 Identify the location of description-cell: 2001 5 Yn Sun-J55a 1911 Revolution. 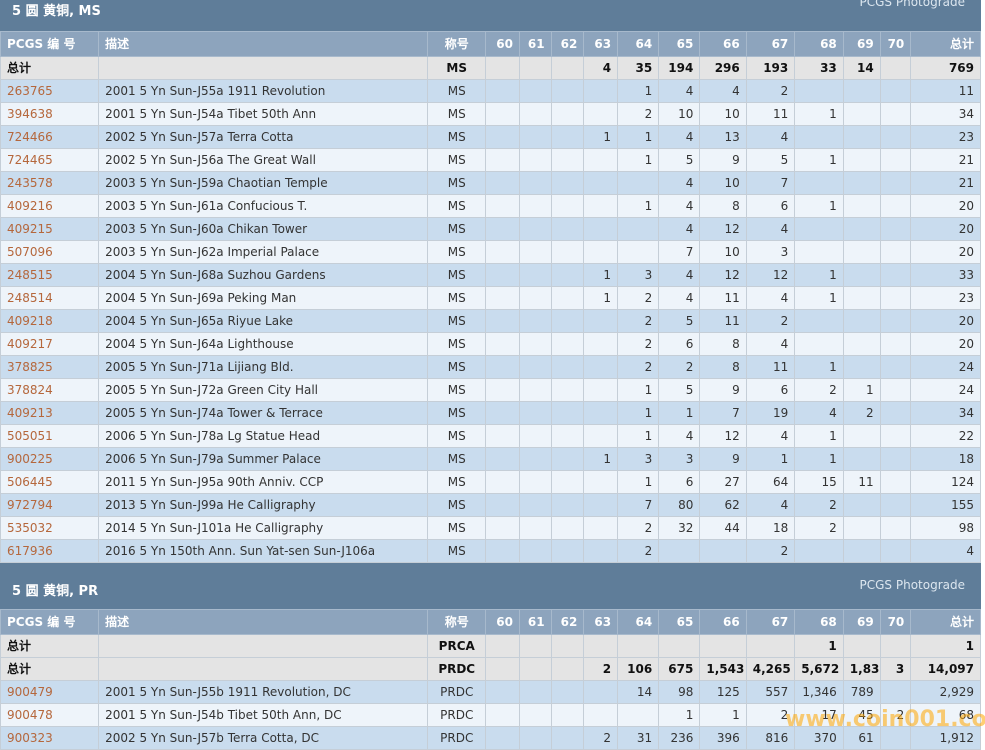
(263, 91).